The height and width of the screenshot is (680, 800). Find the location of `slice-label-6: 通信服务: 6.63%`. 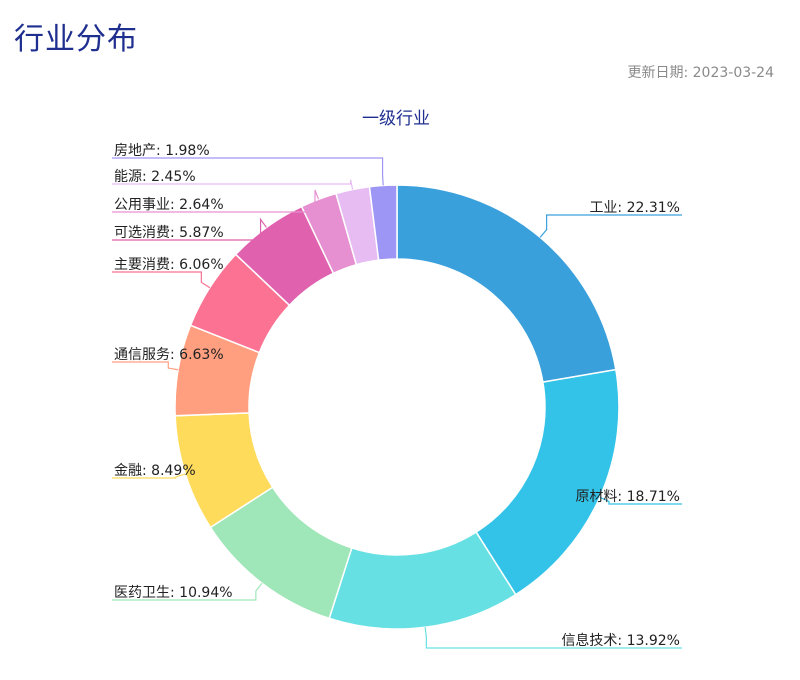

slice-label-6: 通信服务: 6.63% is located at coordinates (169, 355).